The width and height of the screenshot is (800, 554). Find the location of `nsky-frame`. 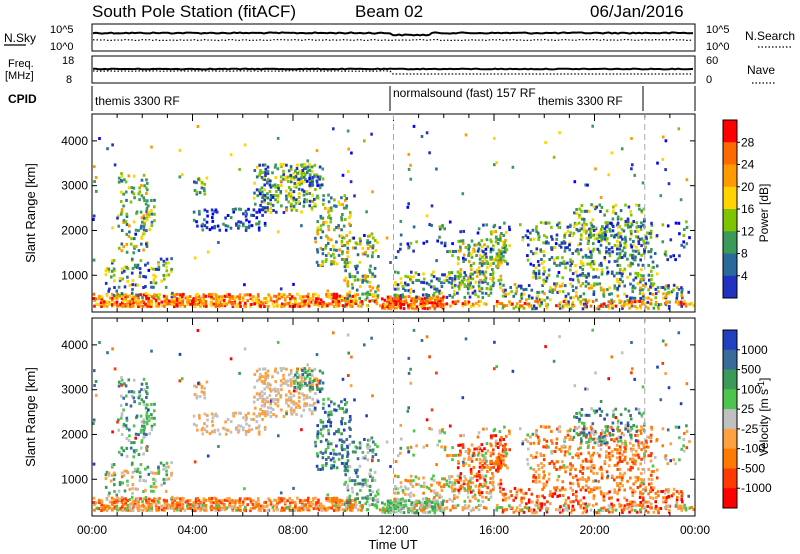

nsky-frame is located at coordinates (393, 37).